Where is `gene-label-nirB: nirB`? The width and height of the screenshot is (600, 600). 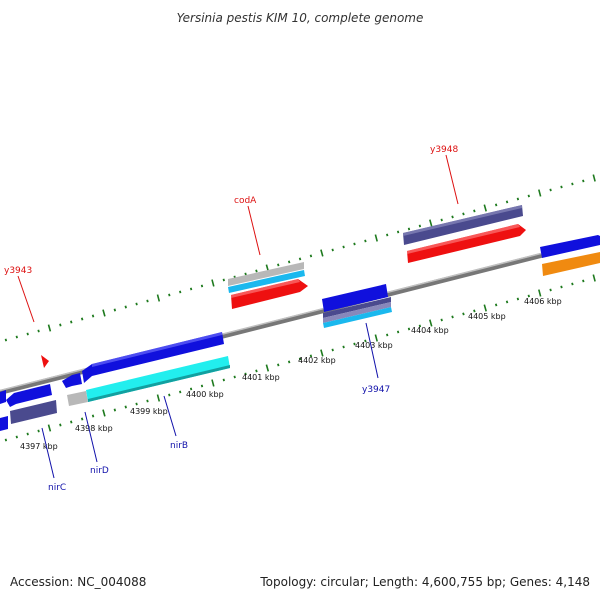
gene-label-nirB: nirB is located at coordinates (179, 446).